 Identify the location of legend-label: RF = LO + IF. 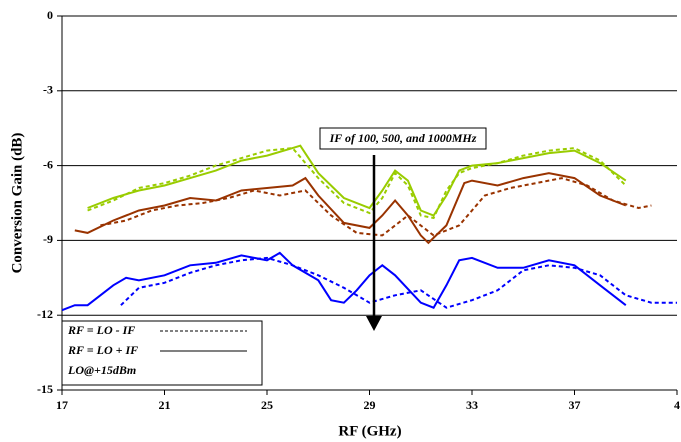
(102, 350).